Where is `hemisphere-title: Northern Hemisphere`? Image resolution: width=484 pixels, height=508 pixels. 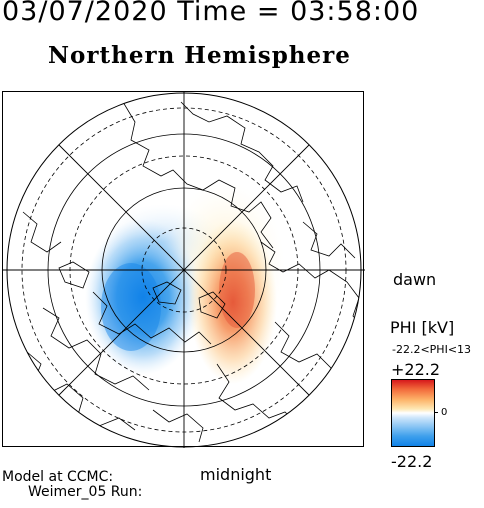 hemisphere-title: Northern Hemisphere is located at coordinates (199, 55).